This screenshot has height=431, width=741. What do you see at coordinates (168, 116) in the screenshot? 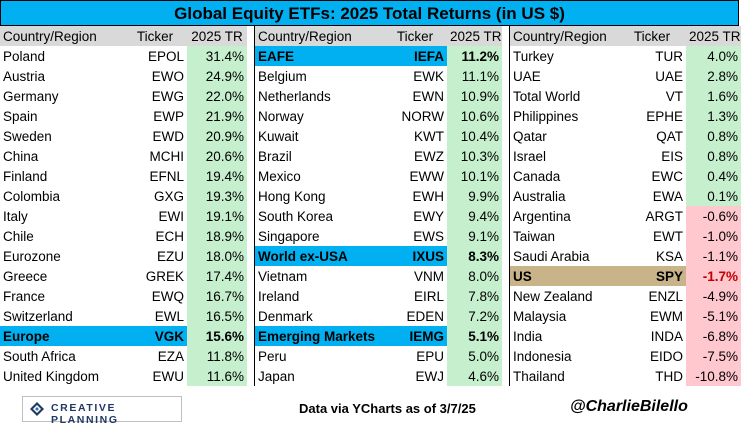
I see `ticker-cell: EWP` at bounding box center [168, 116].